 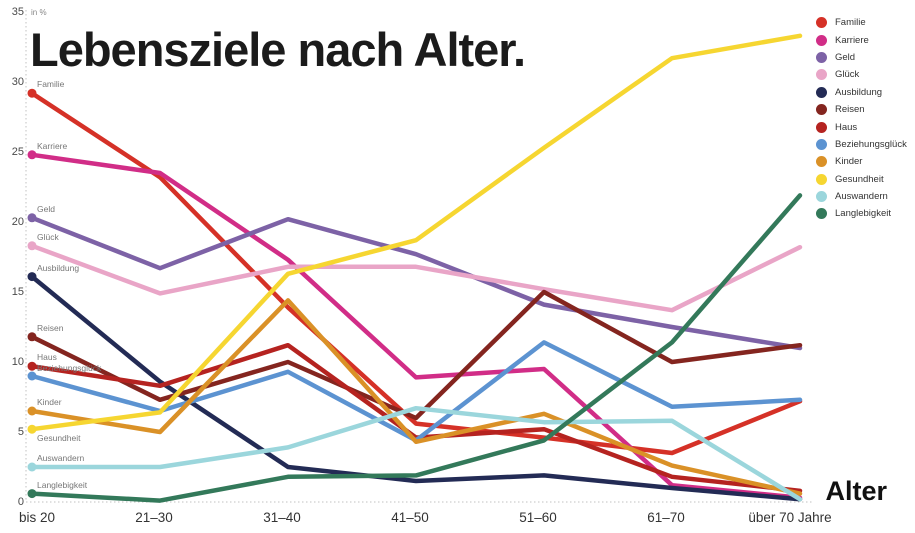 What do you see at coordinates (32, 155) in the screenshot?
I see `series-start-dot-karriere` at bounding box center [32, 155].